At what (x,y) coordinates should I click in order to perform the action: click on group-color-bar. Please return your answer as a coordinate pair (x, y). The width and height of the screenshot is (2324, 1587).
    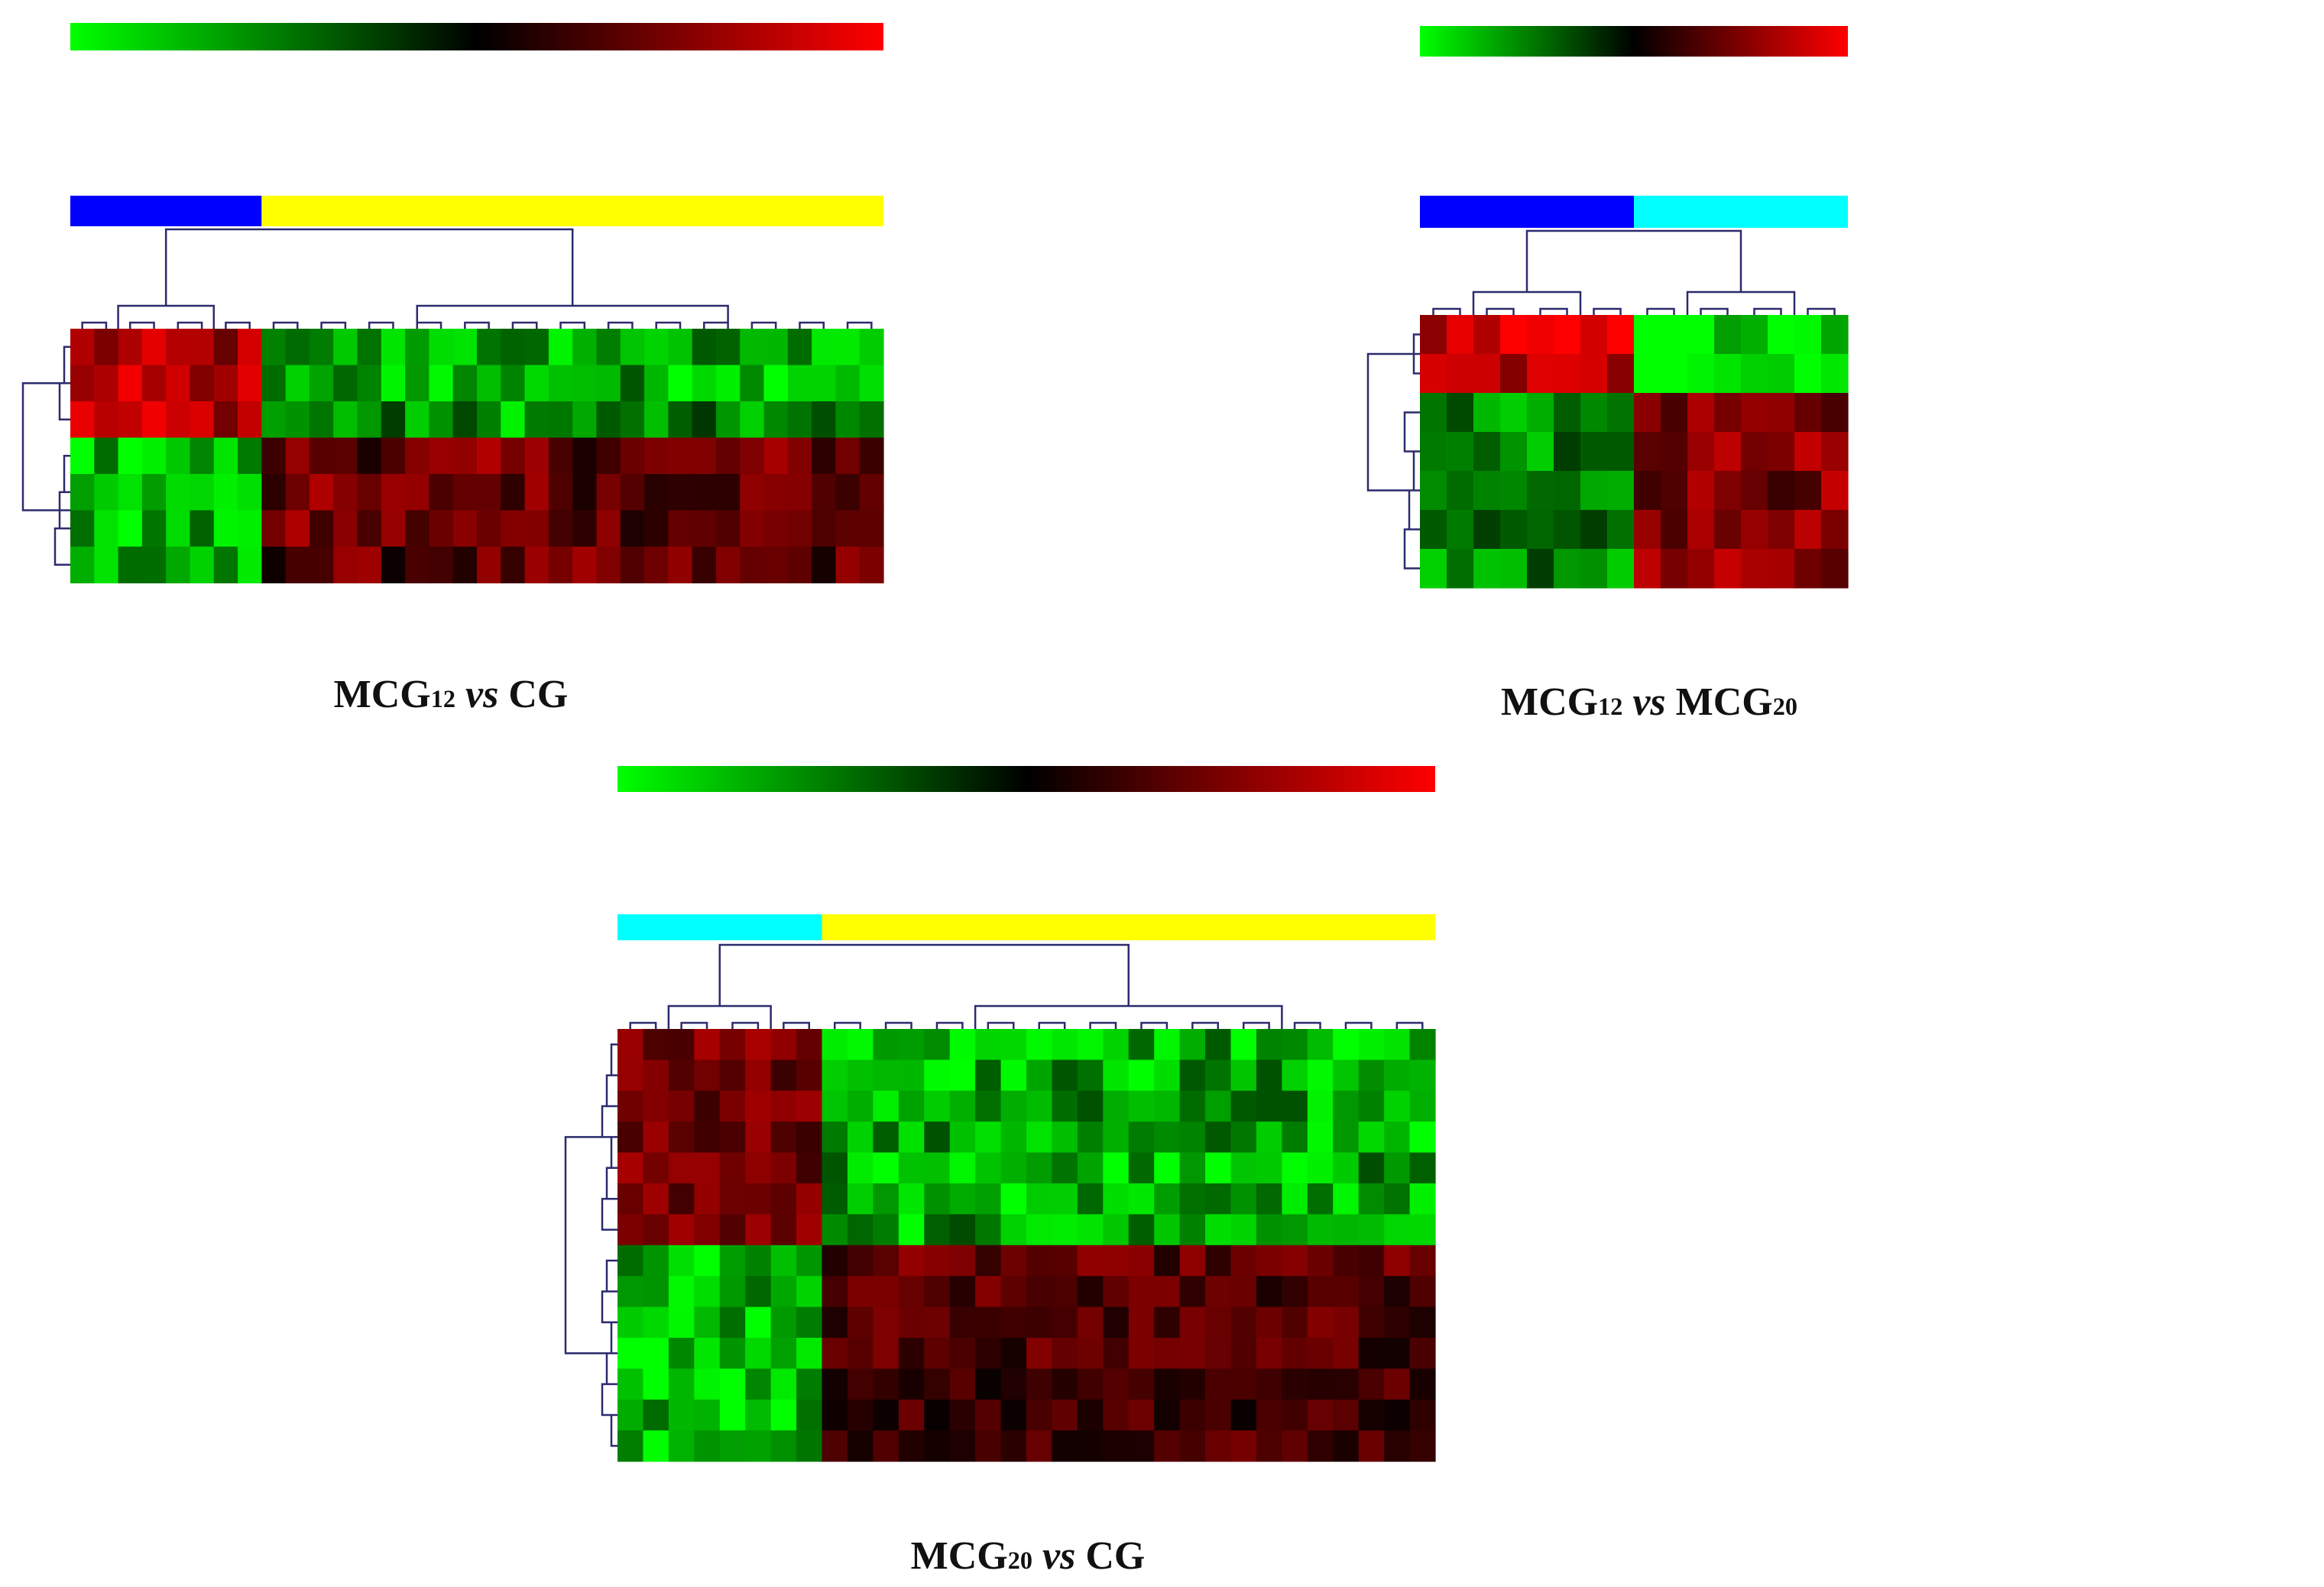
    Looking at the image, I should click on (1741, 212).